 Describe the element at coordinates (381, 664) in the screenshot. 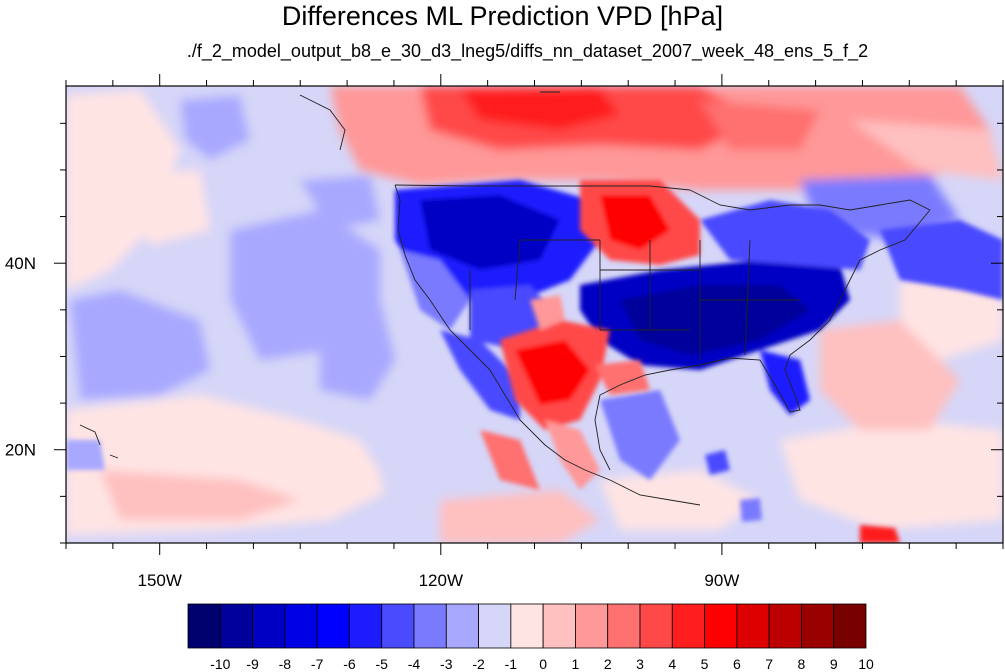

I see `colorbar-label: -5` at that location.